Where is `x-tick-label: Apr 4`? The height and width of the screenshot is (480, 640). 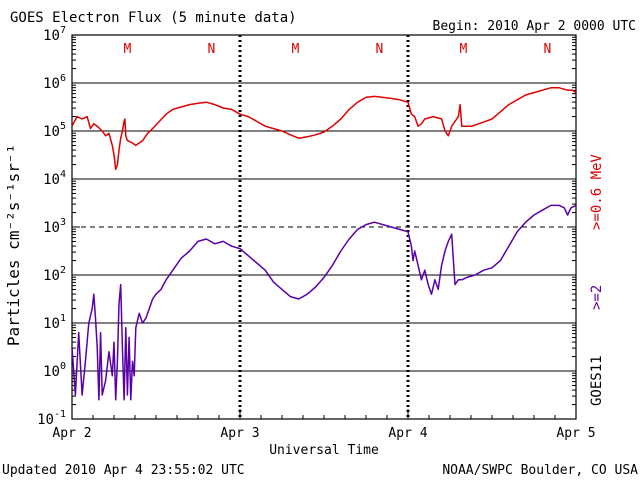
x-tick-label: Apr 4 is located at coordinates (407, 433).